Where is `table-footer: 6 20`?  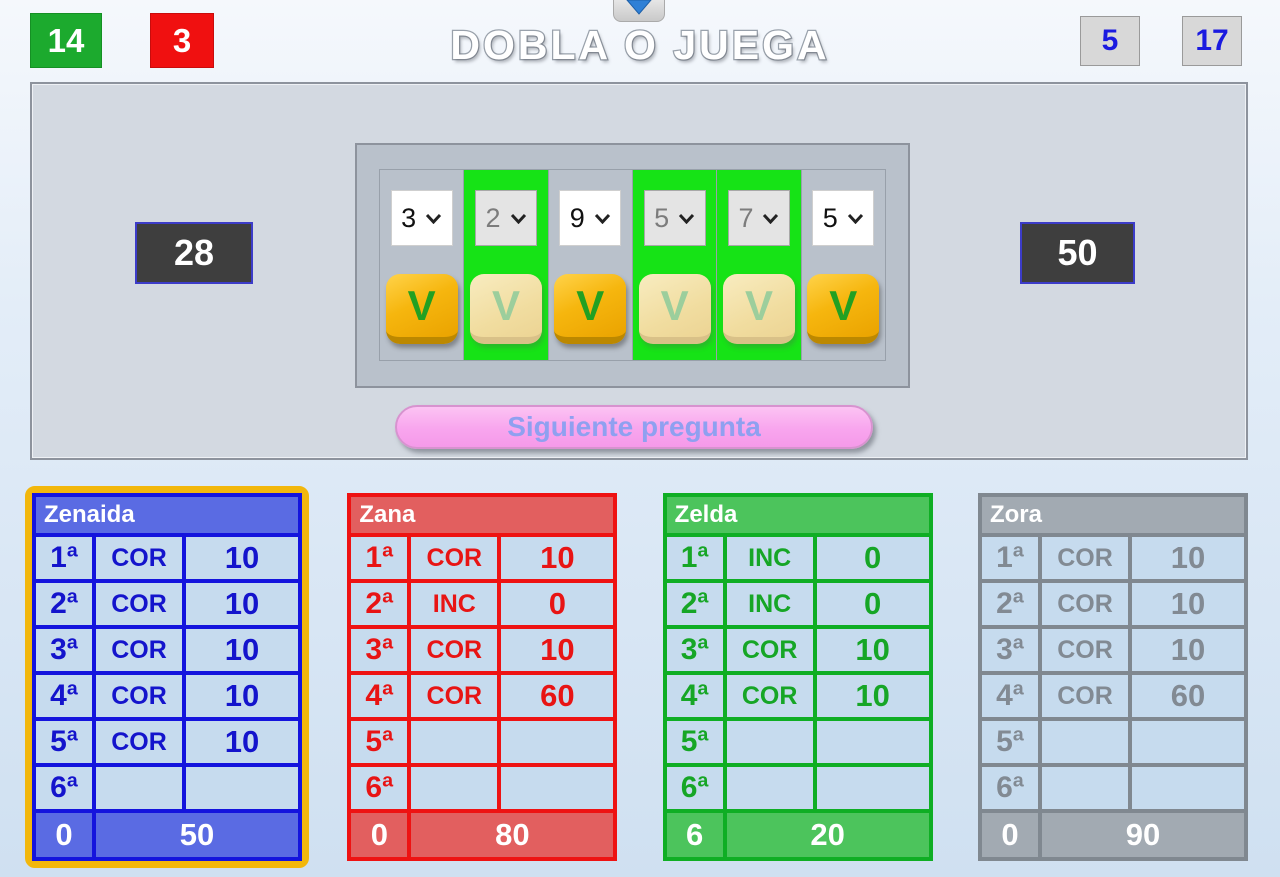 table-footer: 6 20 is located at coordinates (797, 835).